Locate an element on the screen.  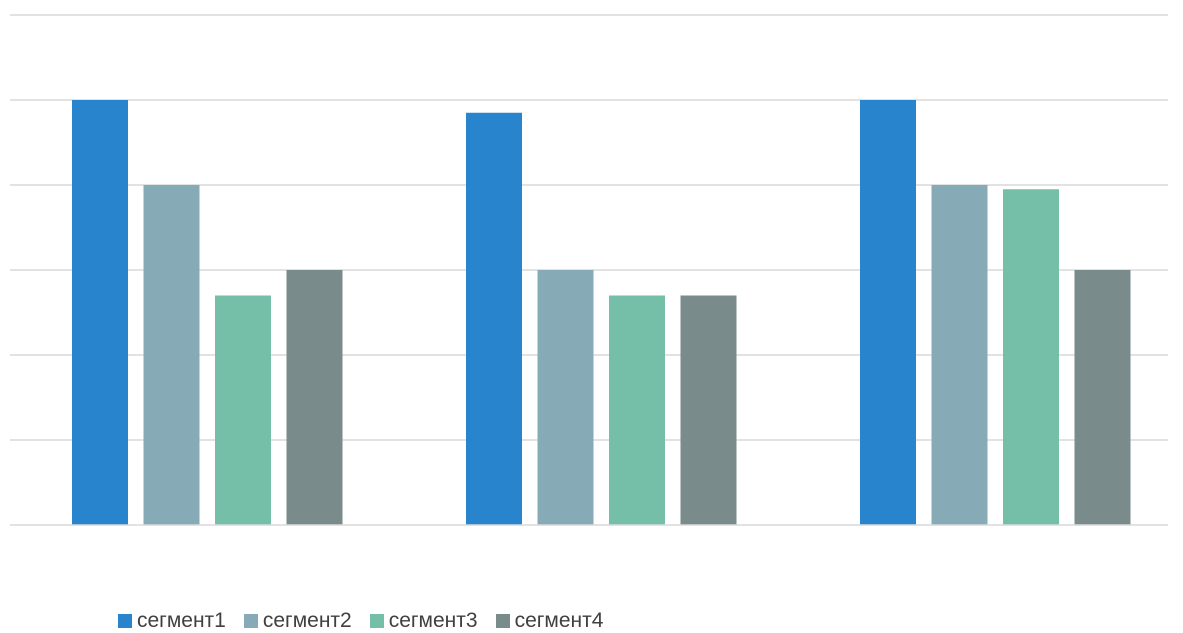
legend-label-segment2: сегмент2 is located at coordinates (307, 620).